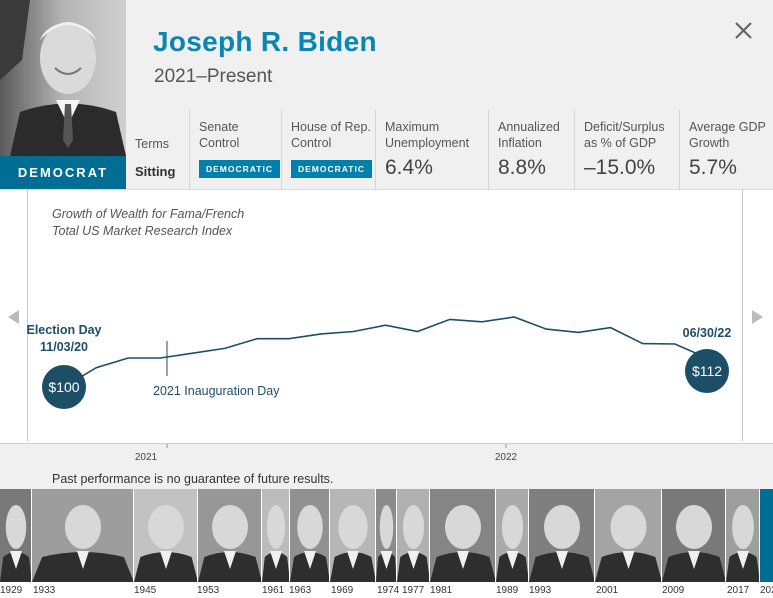  I want to click on timeline-president-1969, so click(353, 535).